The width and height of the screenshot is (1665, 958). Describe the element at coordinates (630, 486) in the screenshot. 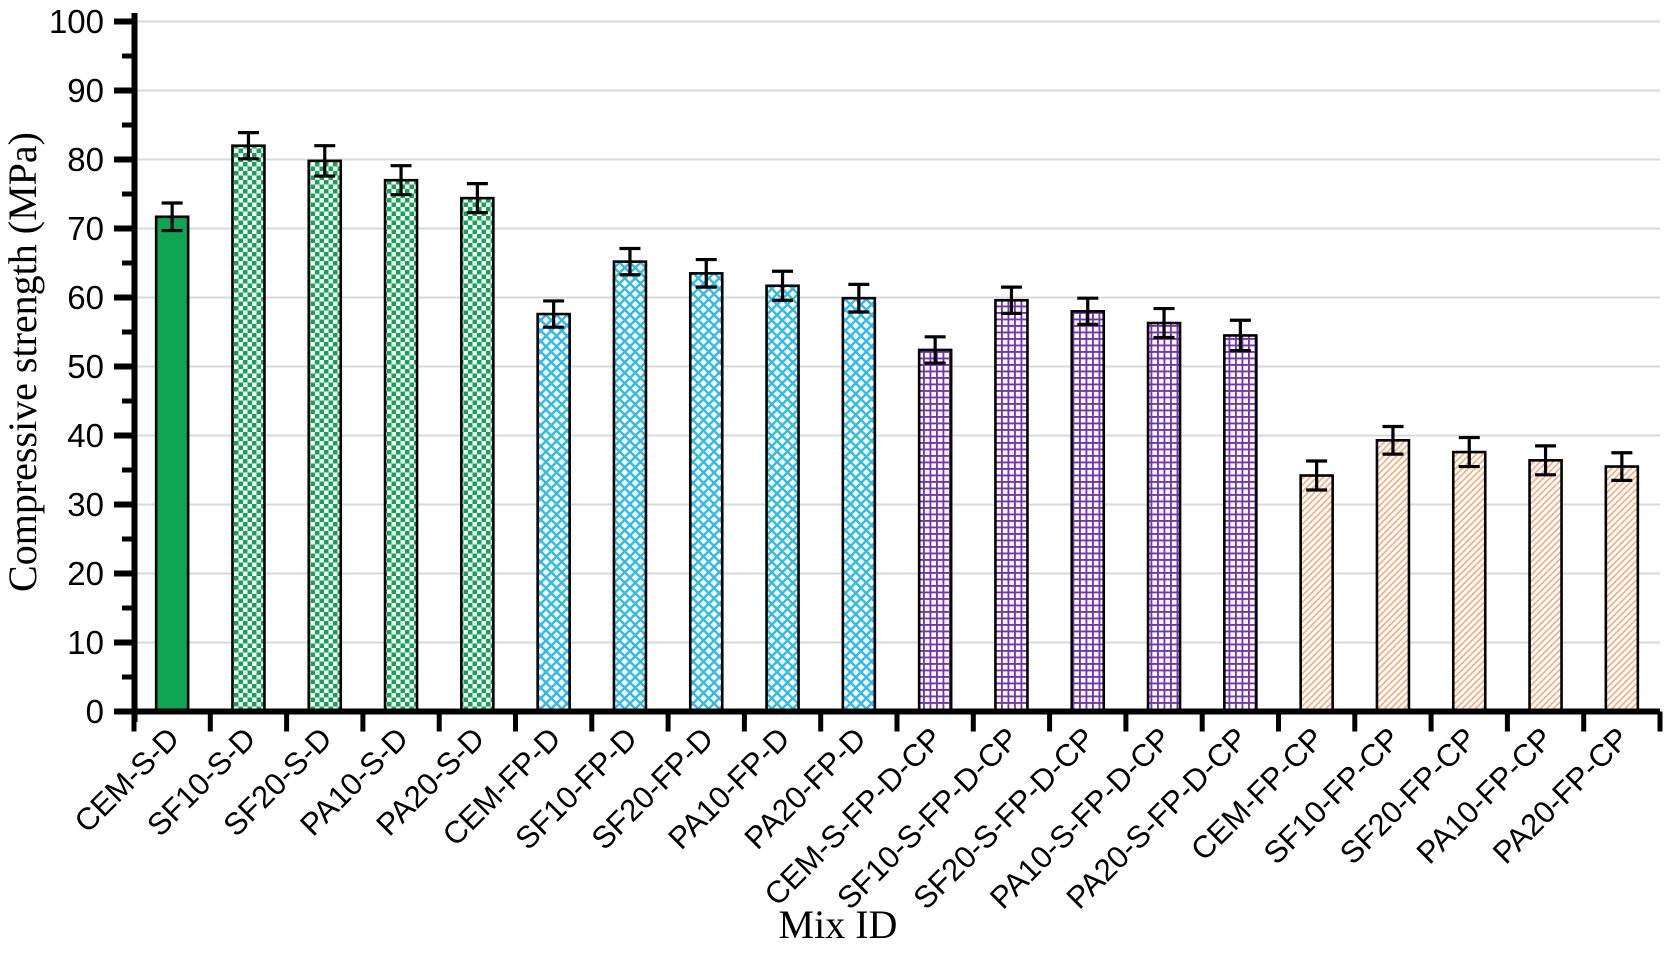

I see `bar-SF10-FP-D` at that location.